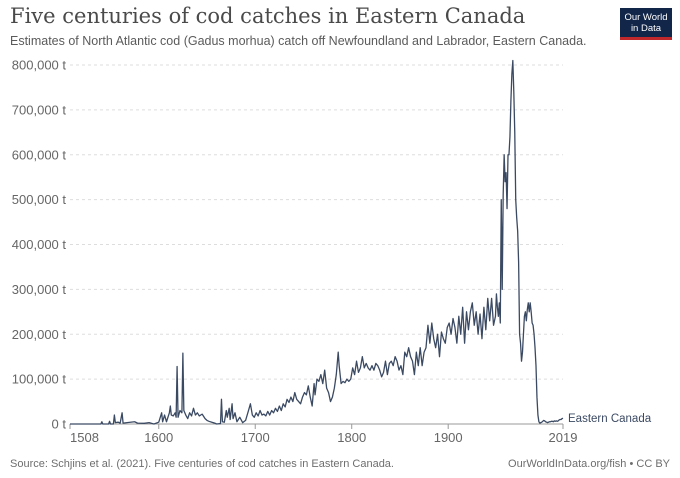 The width and height of the screenshot is (680, 478). Describe the element at coordinates (84, 437) in the screenshot. I see `x-tick-label: 1508` at that location.